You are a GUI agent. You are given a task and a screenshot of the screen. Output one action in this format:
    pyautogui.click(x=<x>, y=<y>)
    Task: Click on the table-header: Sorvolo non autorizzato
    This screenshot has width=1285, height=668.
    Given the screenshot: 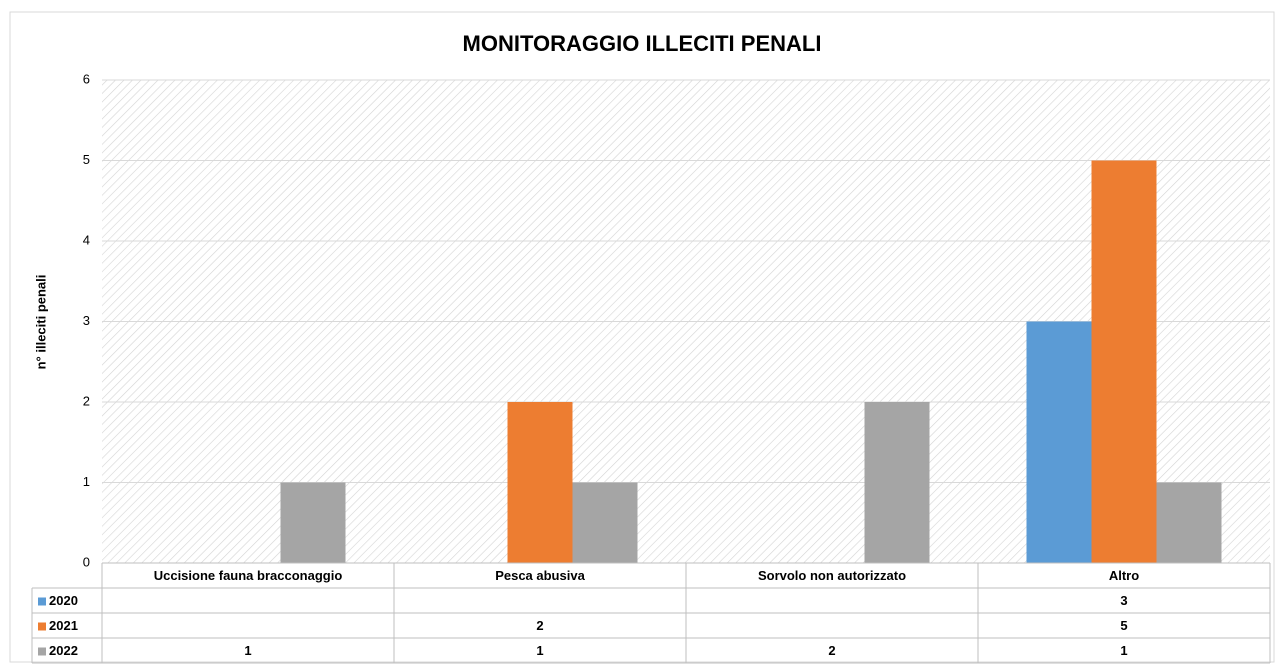 What is the action you would take?
    pyautogui.click(x=832, y=575)
    